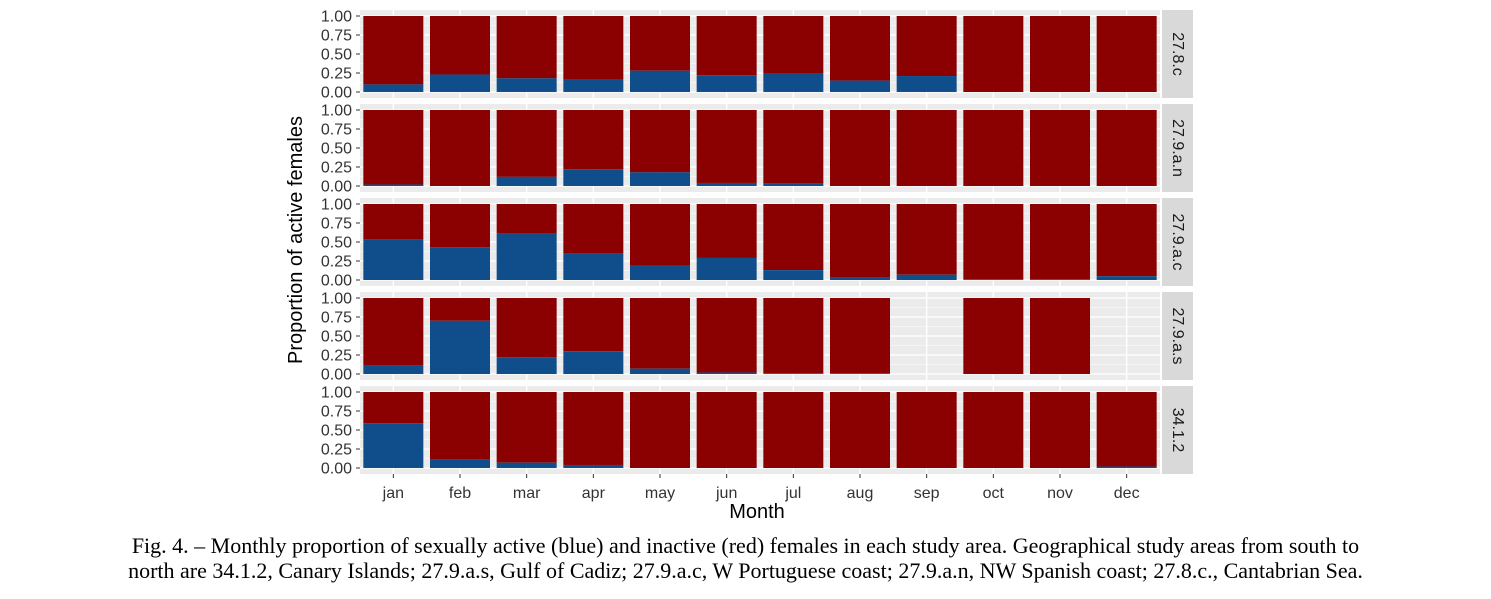 Image resolution: width=1491 pixels, height=599 pixels. Describe the element at coordinates (1177, 430) in the screenshot. I see `facet-strip` at that location.